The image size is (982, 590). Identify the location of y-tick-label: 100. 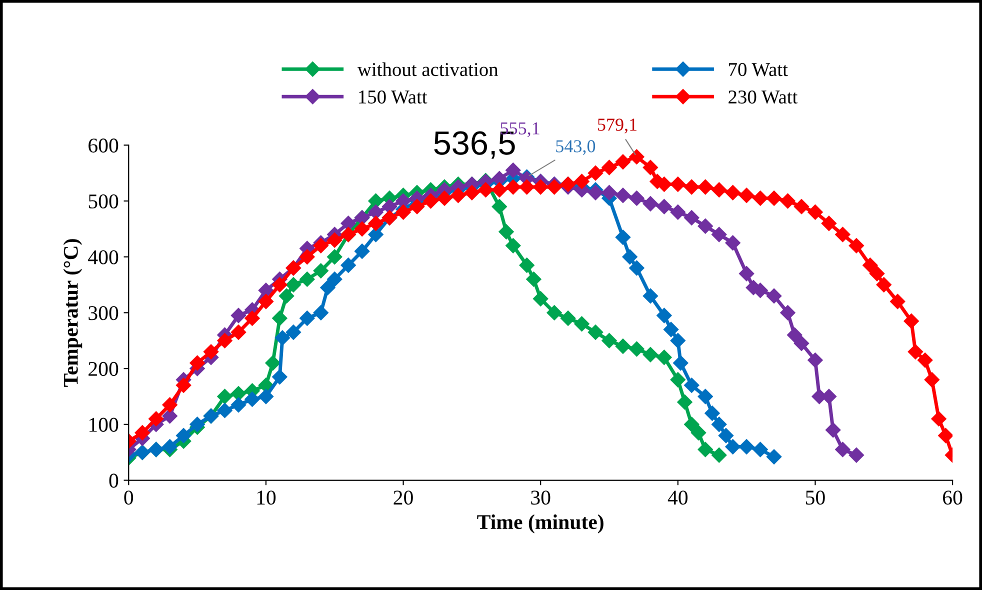
(104, 425).